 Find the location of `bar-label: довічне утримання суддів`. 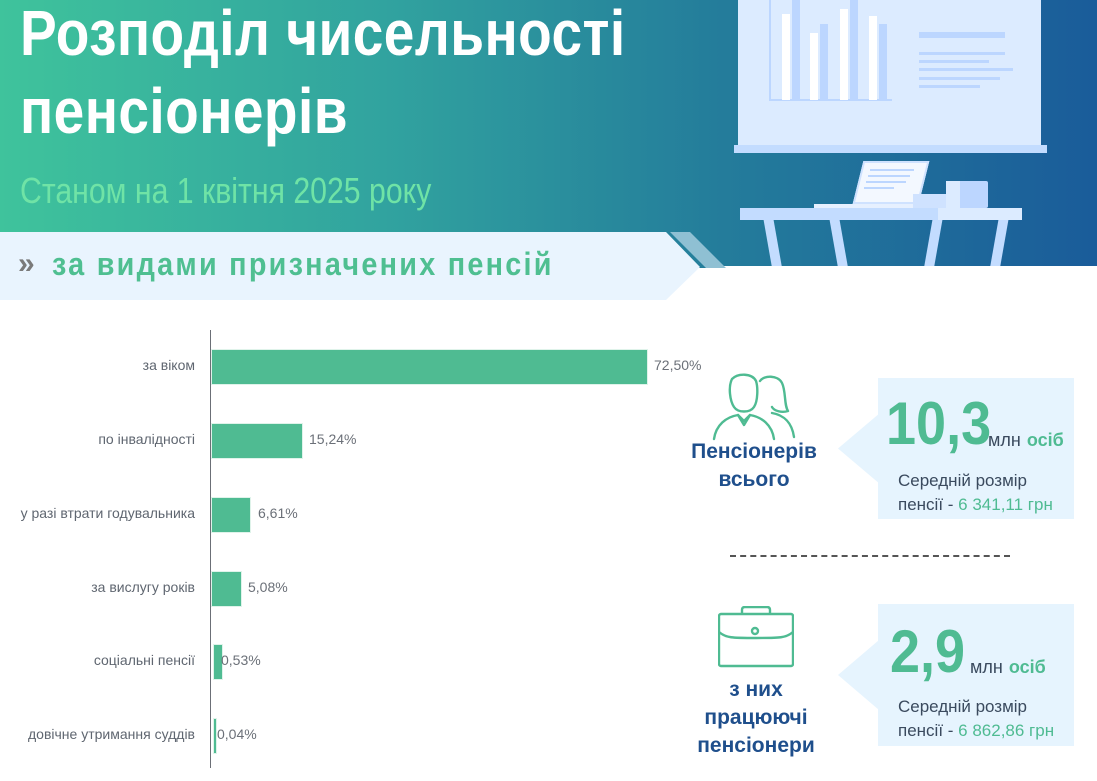

bar-label: довічне утримання суддів is located at coordinates (111, 734).